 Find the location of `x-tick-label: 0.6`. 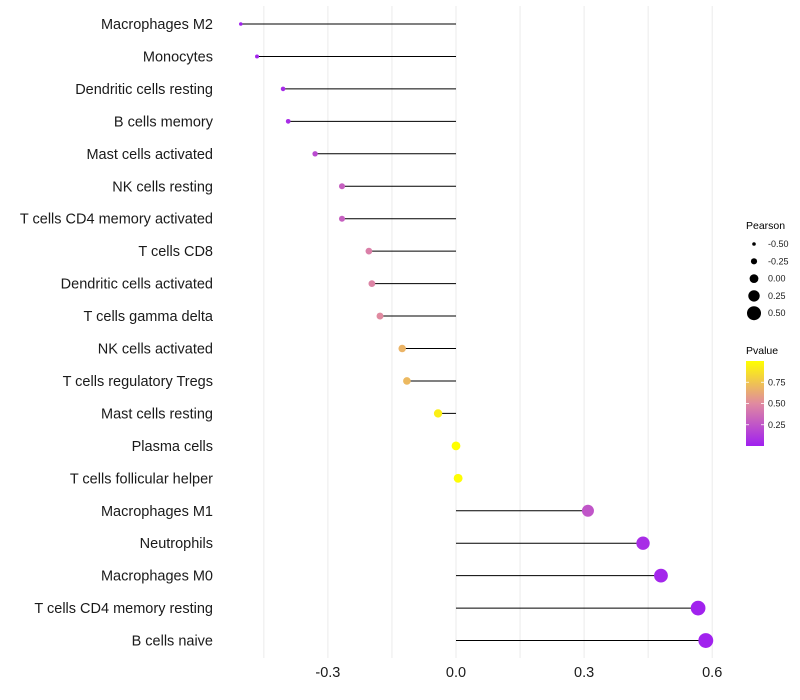

x-tick-label: 0.6 is located at coordinates (712, 673).